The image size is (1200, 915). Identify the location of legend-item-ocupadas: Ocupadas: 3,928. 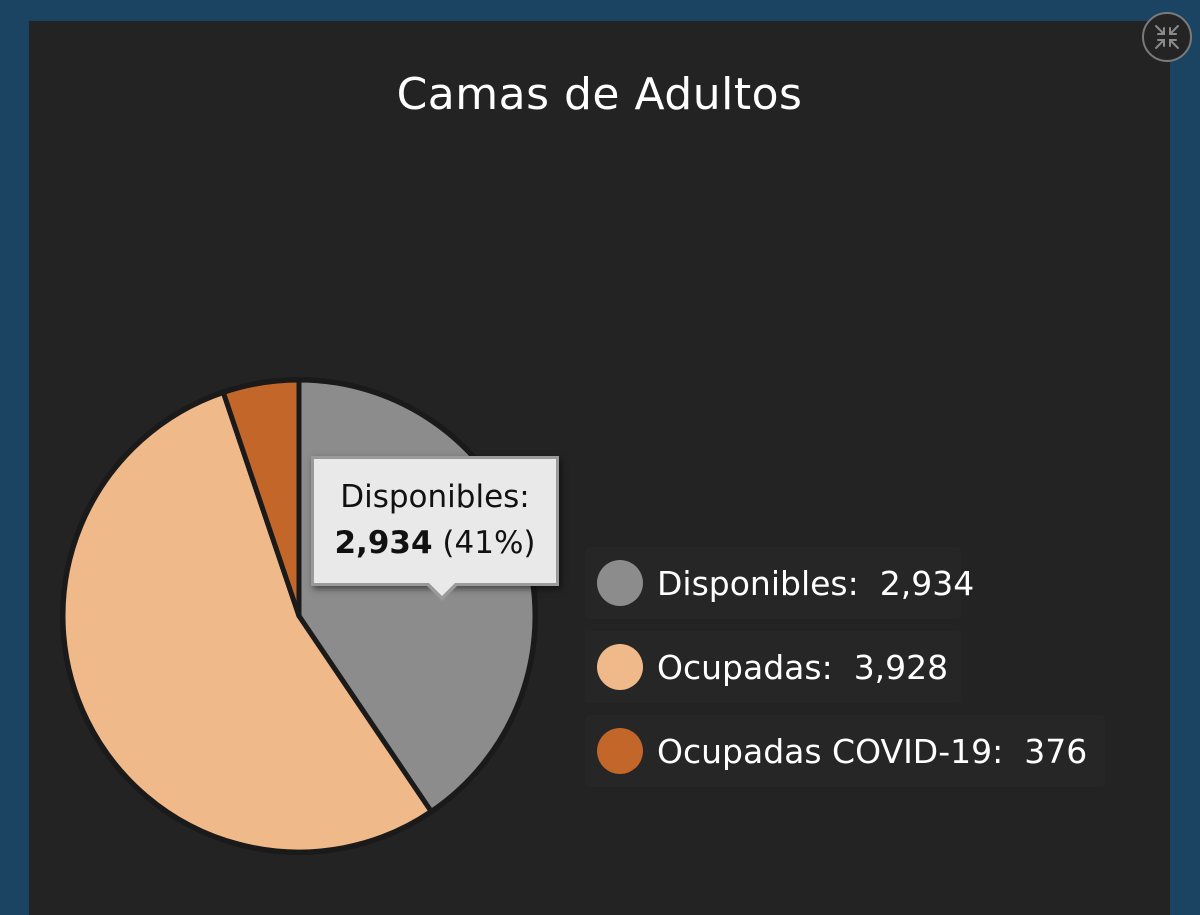
(836, 667).